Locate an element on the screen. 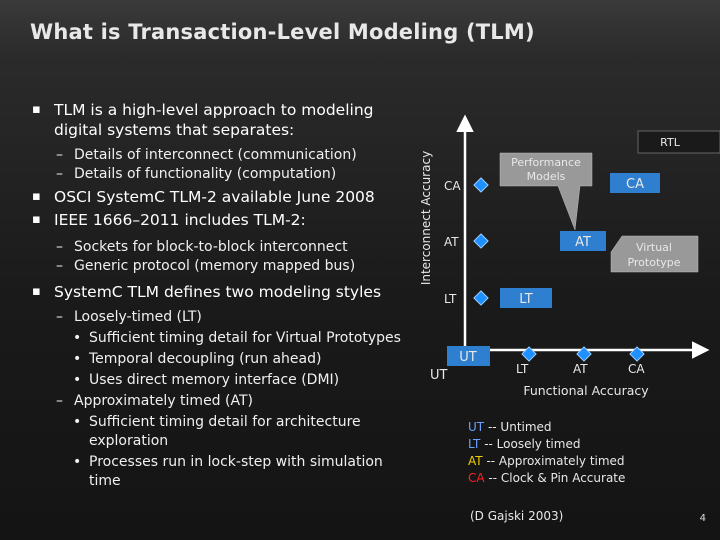  bullet: Details of interconnect (communication) is located at coordinates (217, 155).